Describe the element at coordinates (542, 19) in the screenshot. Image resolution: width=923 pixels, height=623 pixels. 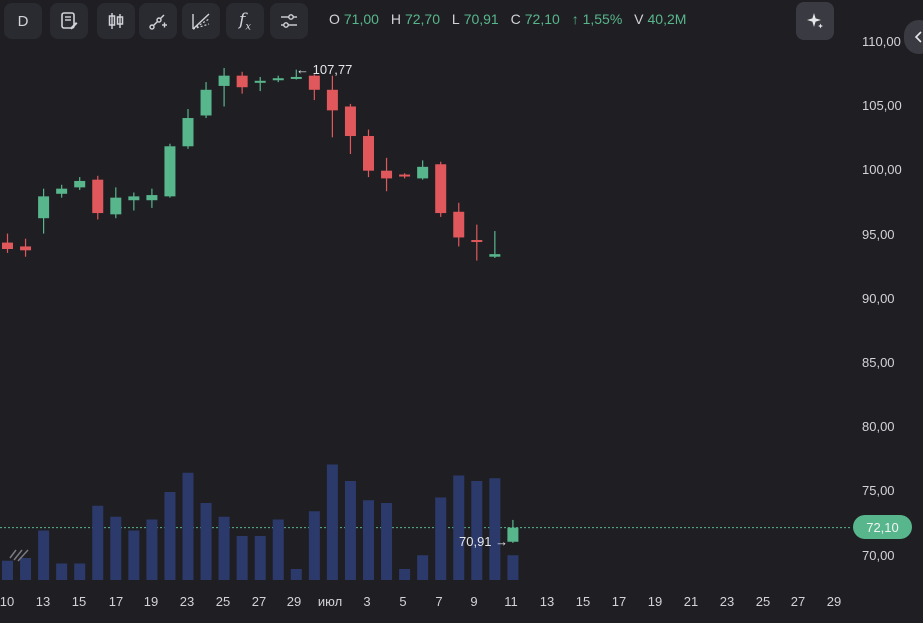
I see `close-value: 72,10` at that location.